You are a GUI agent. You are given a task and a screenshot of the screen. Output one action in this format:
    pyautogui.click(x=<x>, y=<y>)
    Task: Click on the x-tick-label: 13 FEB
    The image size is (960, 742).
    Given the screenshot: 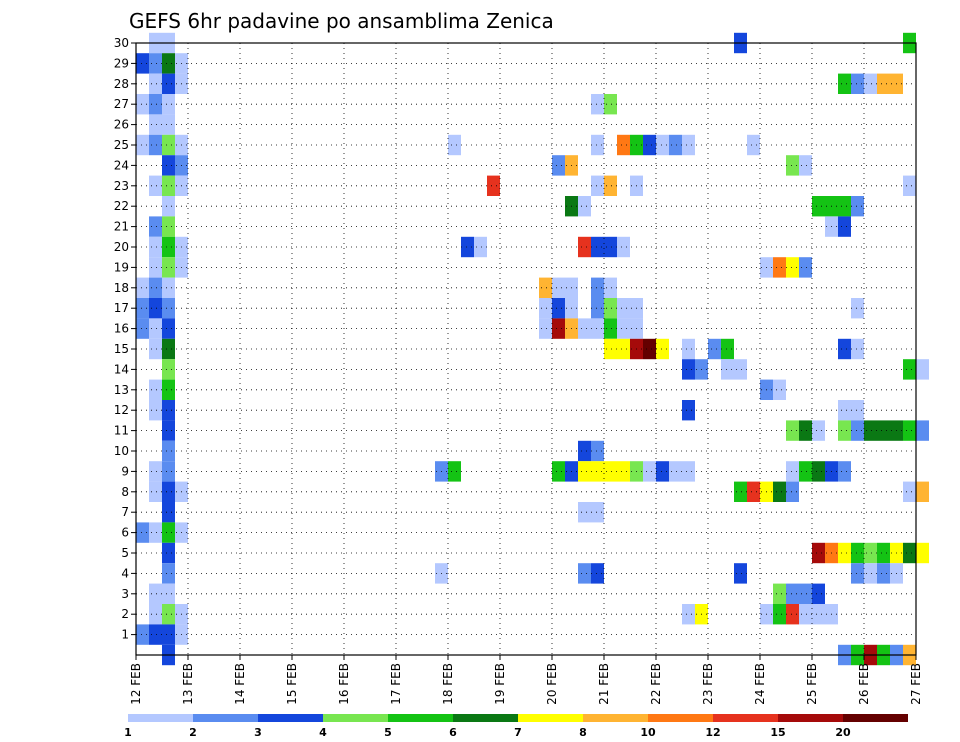 What is the action you would take?
    pyautogui.click(x=188, y=684)
    